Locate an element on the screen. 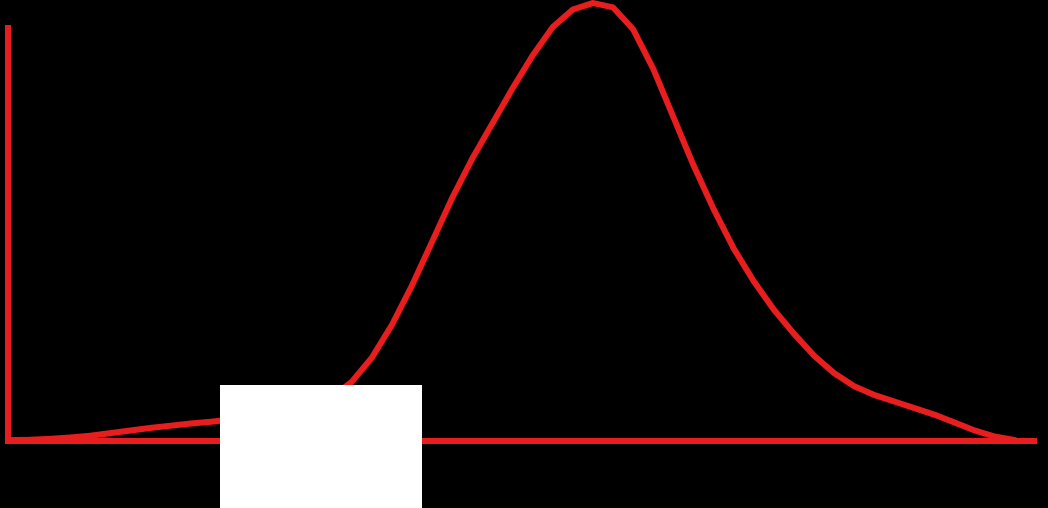 The image size is (1048, 508). white-overlay-box is located at coordinates (321, 446).